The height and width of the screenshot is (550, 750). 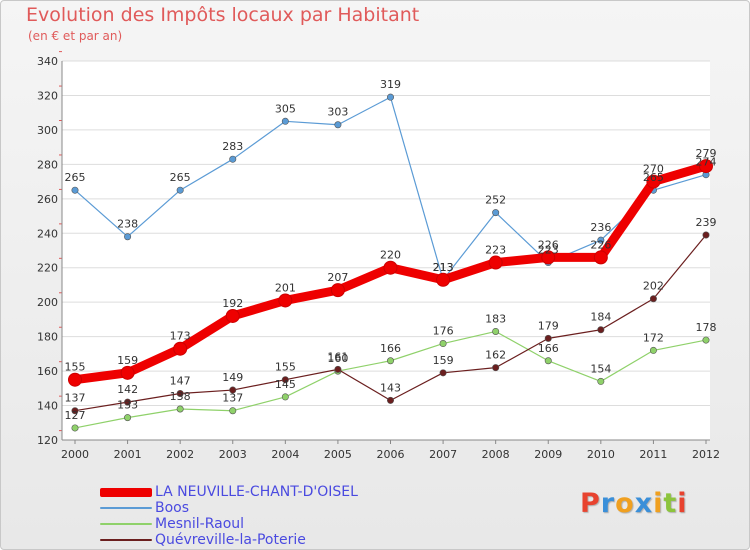 What do you see at coordinates (180, 454) in the screenshot?
I see `x-tick-label: 2002` at bounding box center [180, 454].